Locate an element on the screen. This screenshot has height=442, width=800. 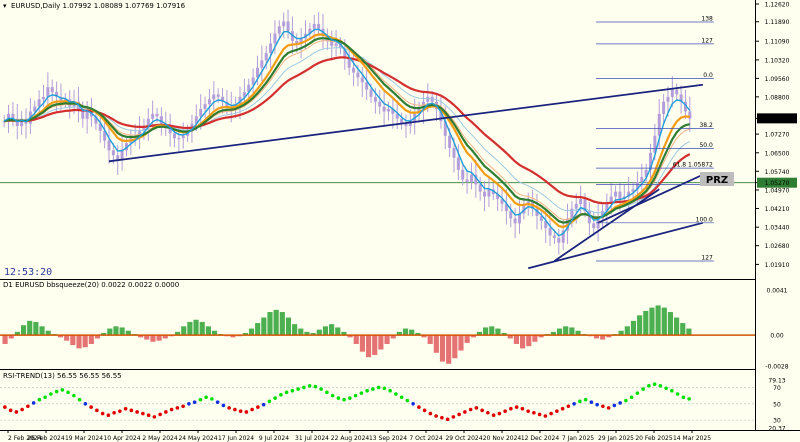
trendline-prz-lower is located at coordinates (606, 225).